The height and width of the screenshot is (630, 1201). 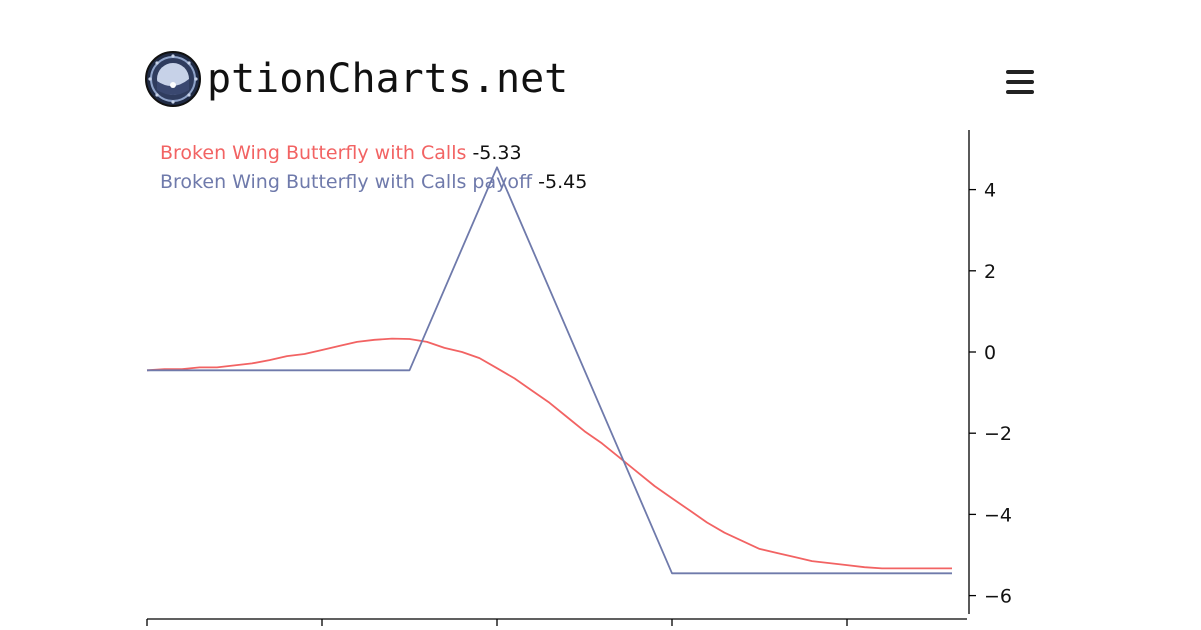 What do you see at coordinates (496, 153) in the screenshot?
I see `legend-last-value: -5.33` at bounding box center [496, 153].